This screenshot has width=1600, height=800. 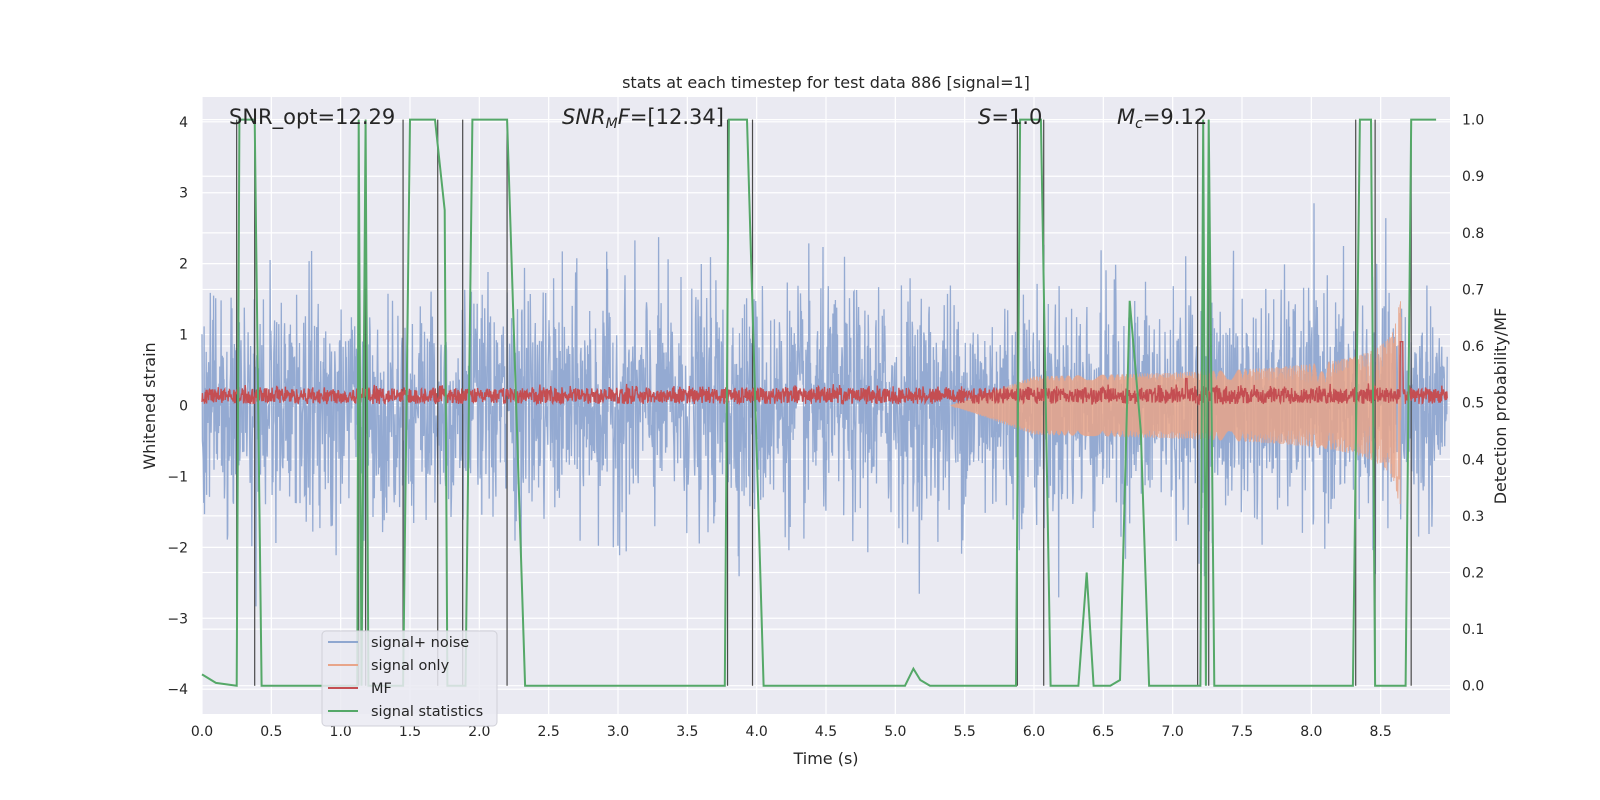 What do you see at coordinates (825, 758) in the screenshot?
I see `x-axis-label: Time (s)` at bounding box center [825, 758].